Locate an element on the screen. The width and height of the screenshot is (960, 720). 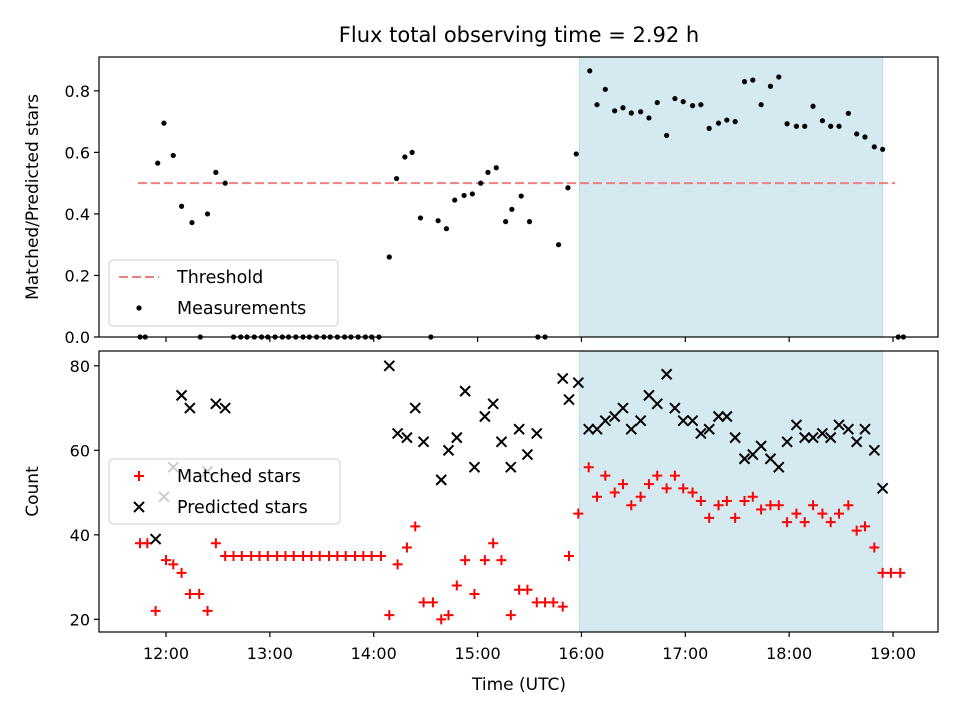
x-tick-label: 19:00 is located at coordinates (893, 653).